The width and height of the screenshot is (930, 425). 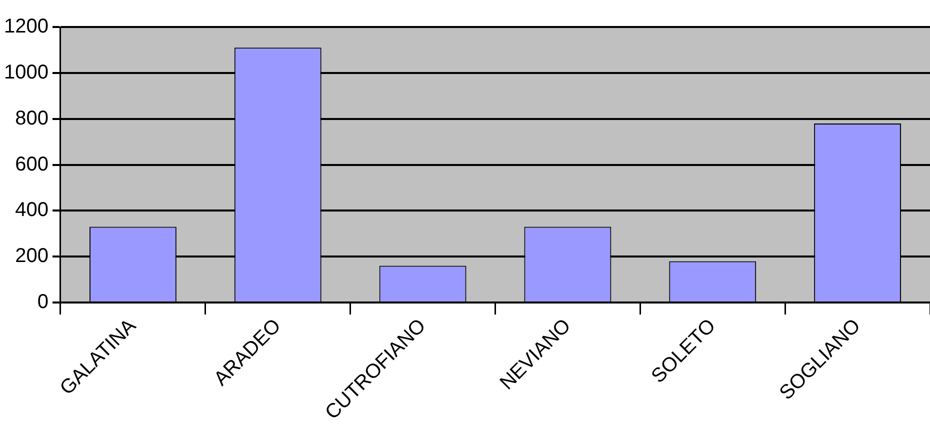 What do you see at coordinates (42, 302) in the screenshot?
I see `y-tick-label: 0` at bounding box center [42, 302].